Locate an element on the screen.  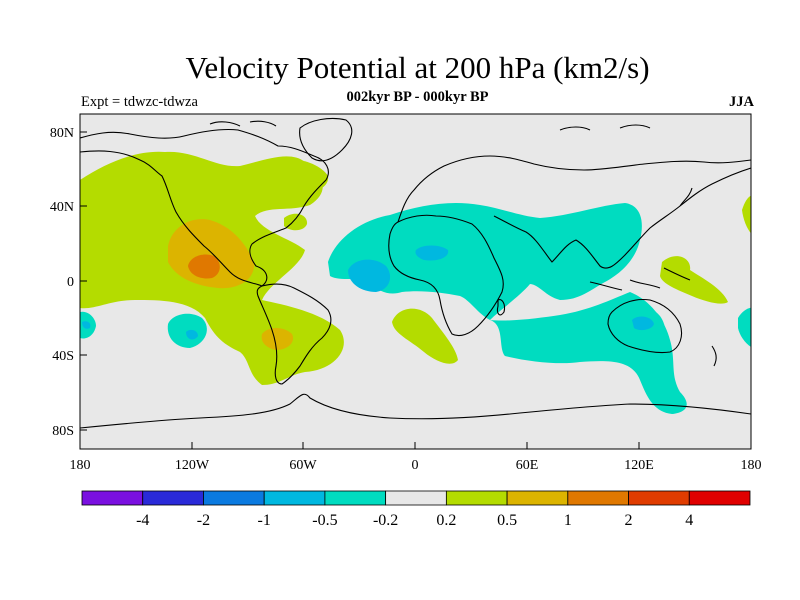
coast-new-zealand is located at coordinates (714, 356).